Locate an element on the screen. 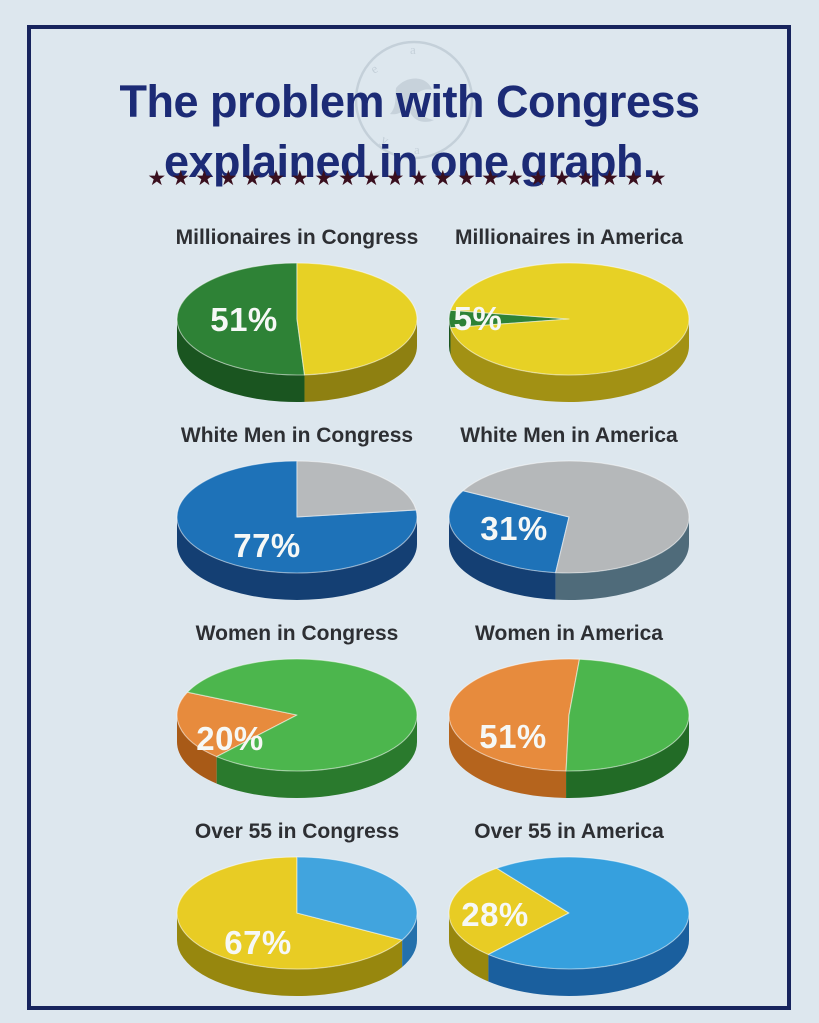 The height and width of the screenshot is (1023, 819). pie-cell: Millionaires in America 5% is located at coordinates (569, 316).